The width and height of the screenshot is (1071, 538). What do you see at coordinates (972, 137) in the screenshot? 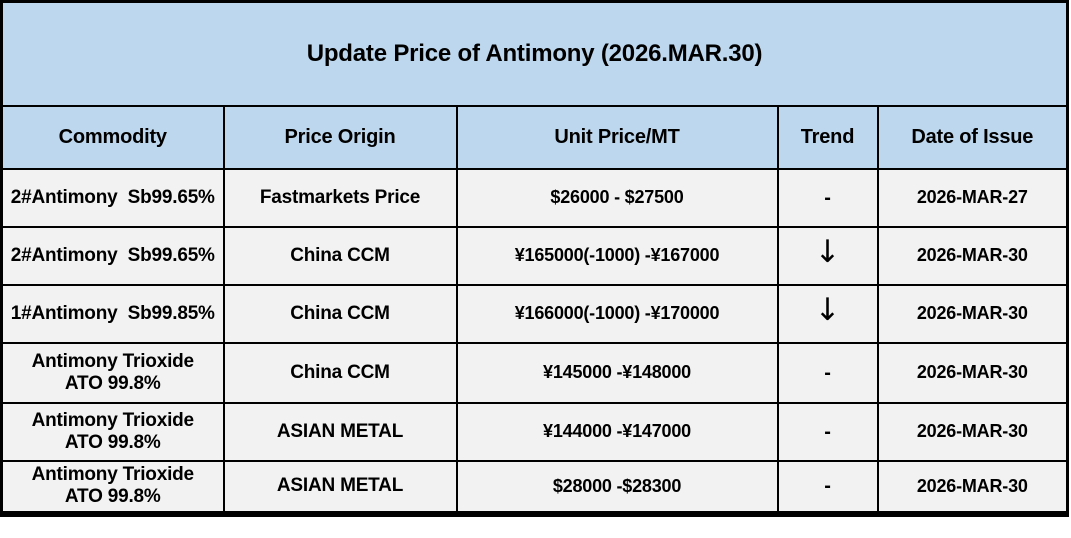
I see `col-header-date-of-issue: Date of Issue` at bounding box center [972, 137].